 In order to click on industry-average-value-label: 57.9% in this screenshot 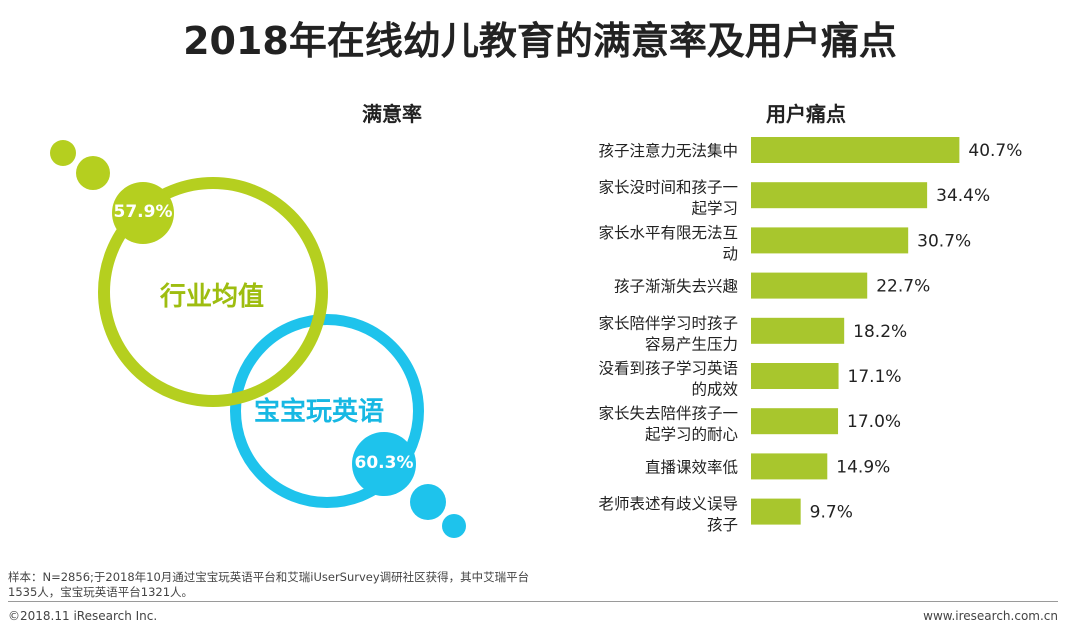, I will do `click(143, 212)`.